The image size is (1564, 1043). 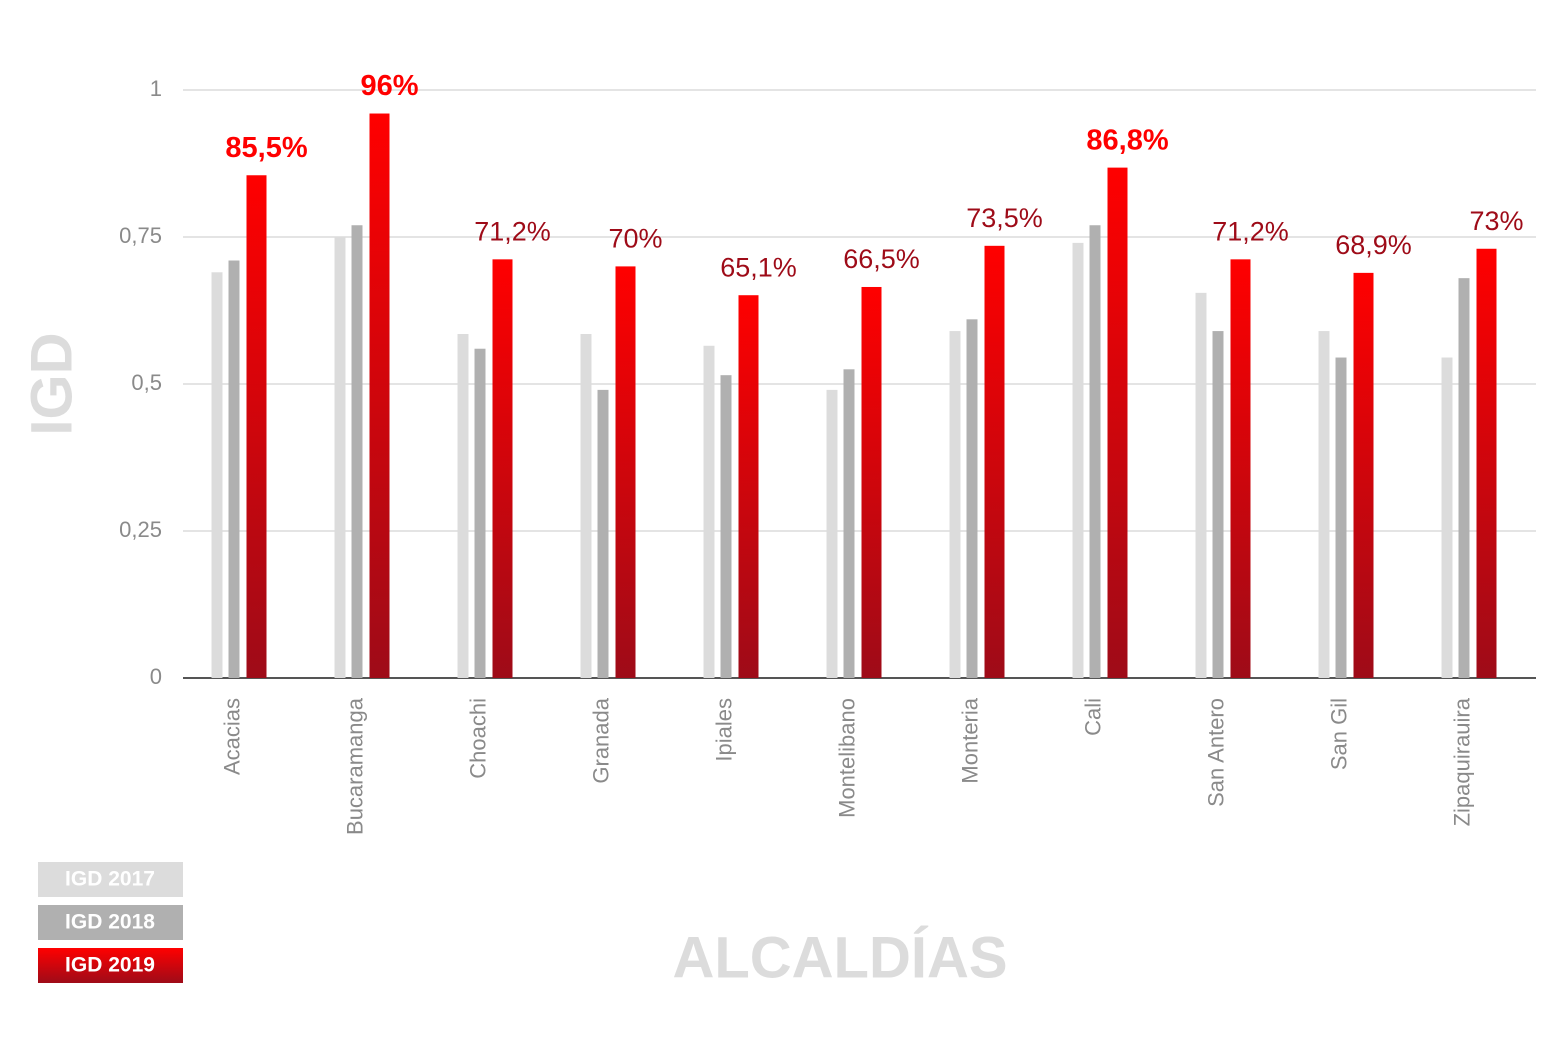 I want to click on y-axis-title: IGD, so click(x=51, y=383).